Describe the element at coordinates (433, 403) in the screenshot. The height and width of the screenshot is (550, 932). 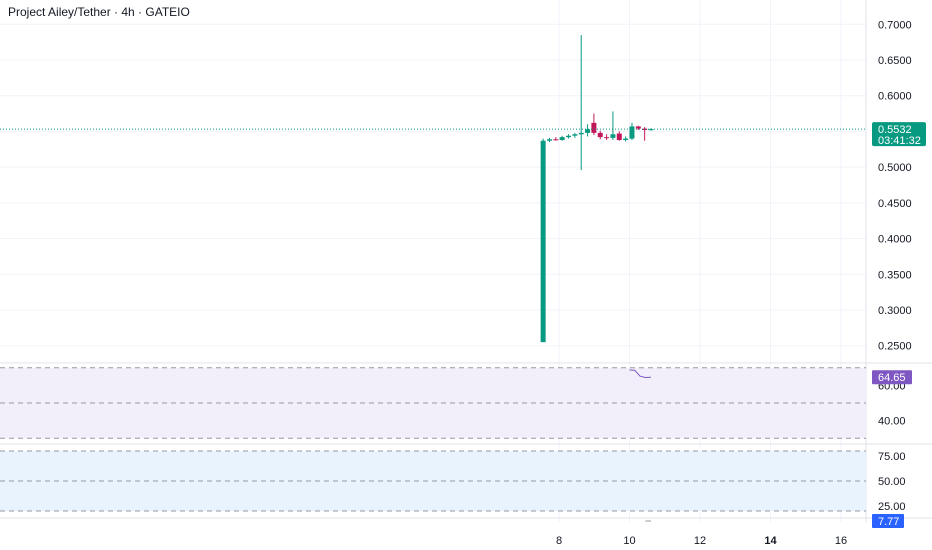
I see `rsi-panel` at that location.